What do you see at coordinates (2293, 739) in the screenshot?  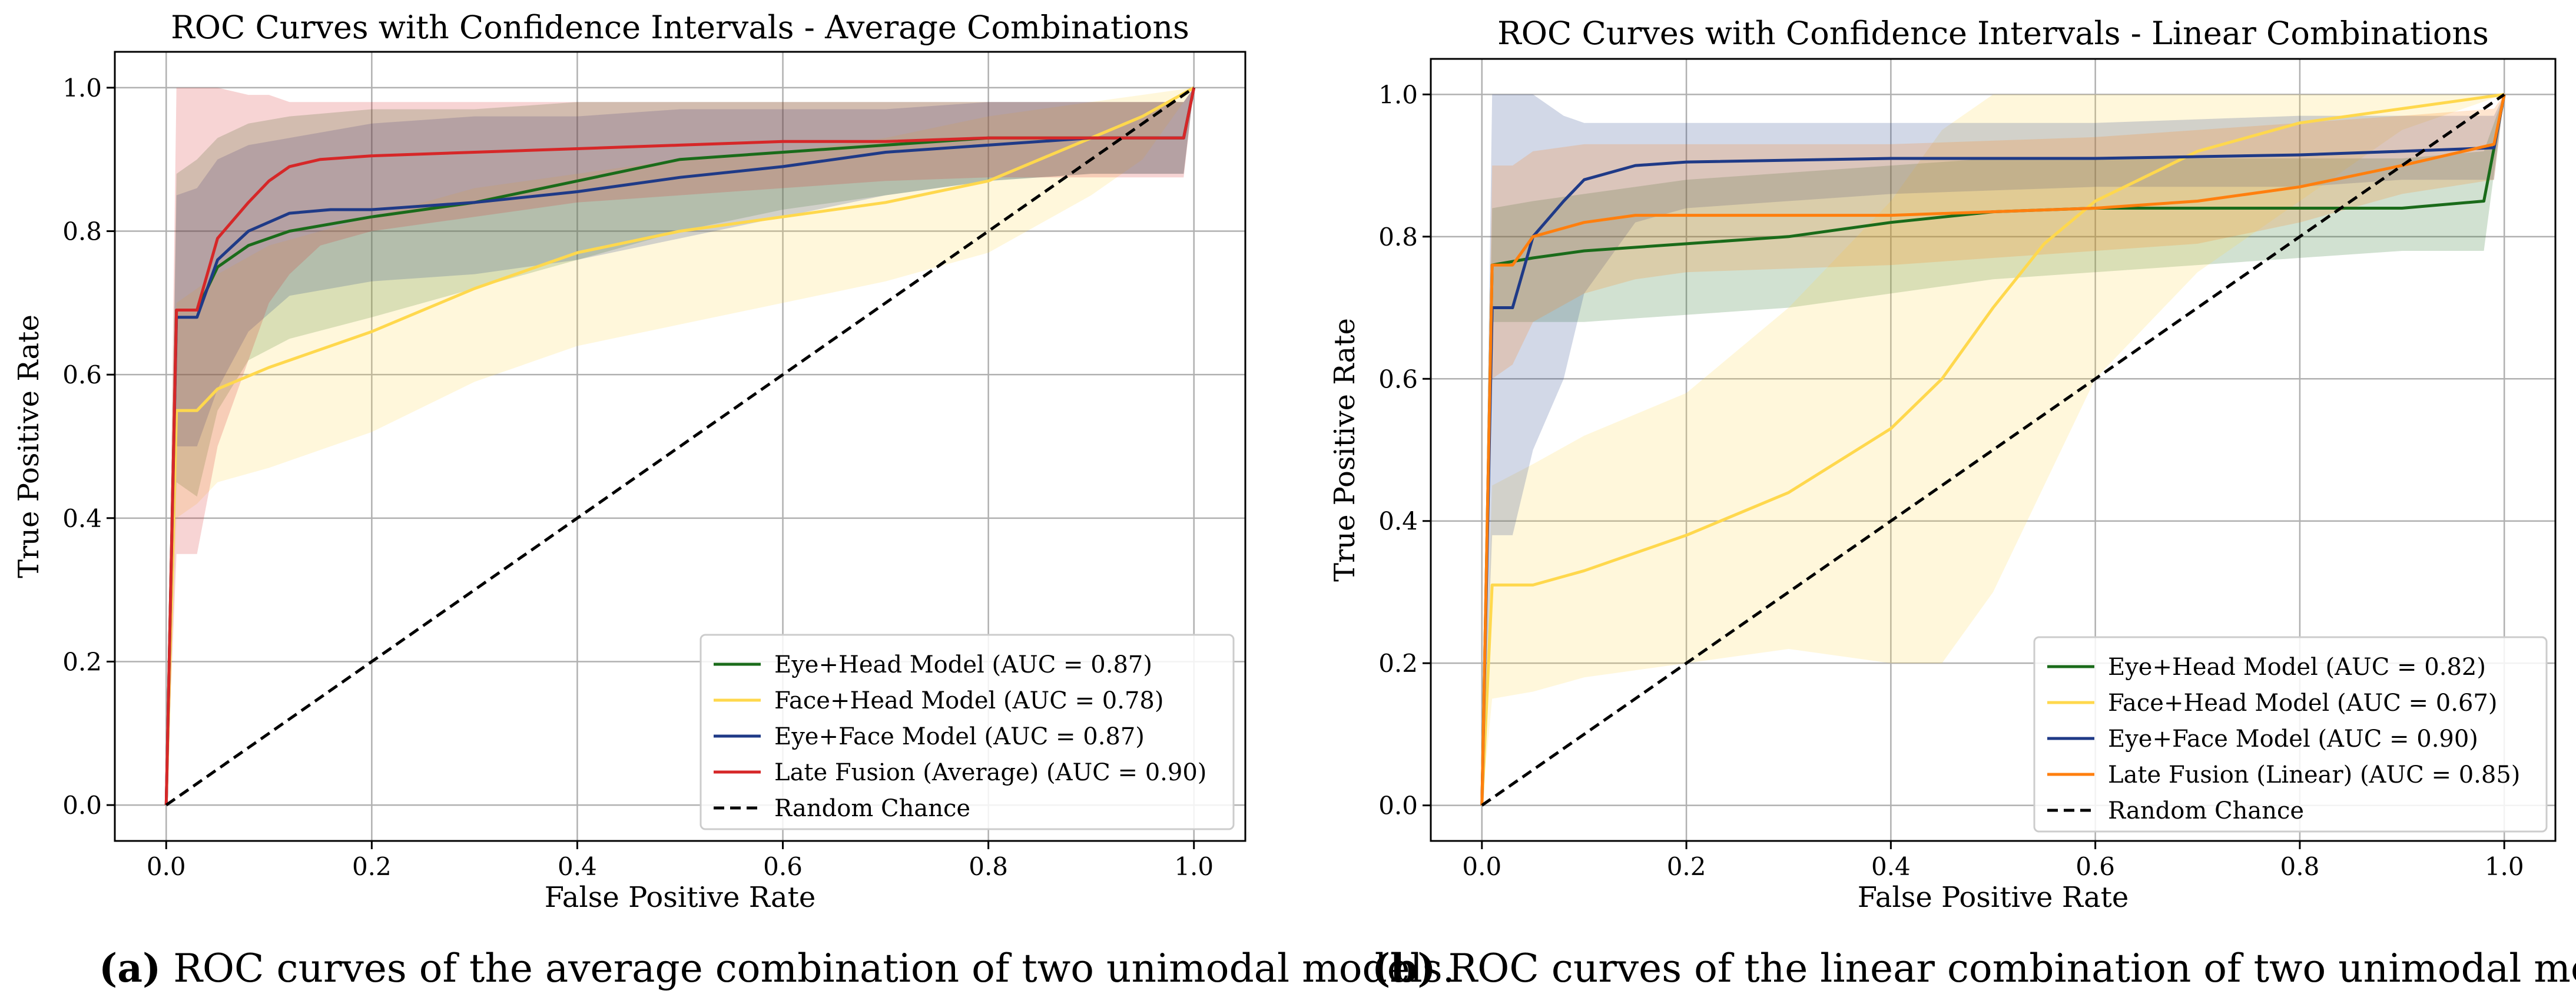 I see `legend-label-2: Eye+Face Model (AUC = 0.90)` at bounding box center [2293, 739].